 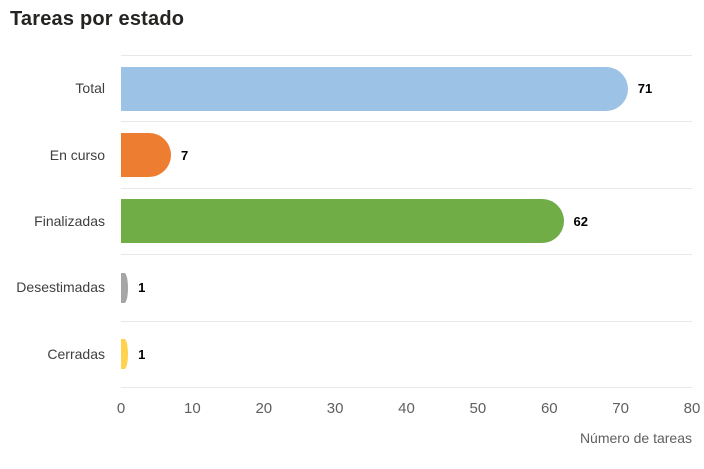 I want to click on x-tick-label: 70, so click(x=620, y=408).